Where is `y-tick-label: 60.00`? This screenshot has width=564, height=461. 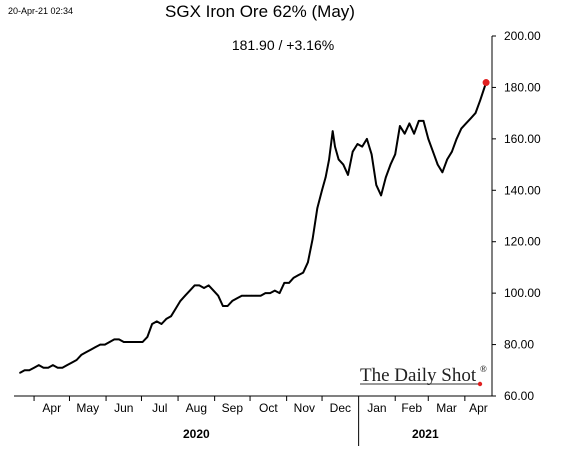
y-tick-label: 60.00 is located at coordinates (519, 396).